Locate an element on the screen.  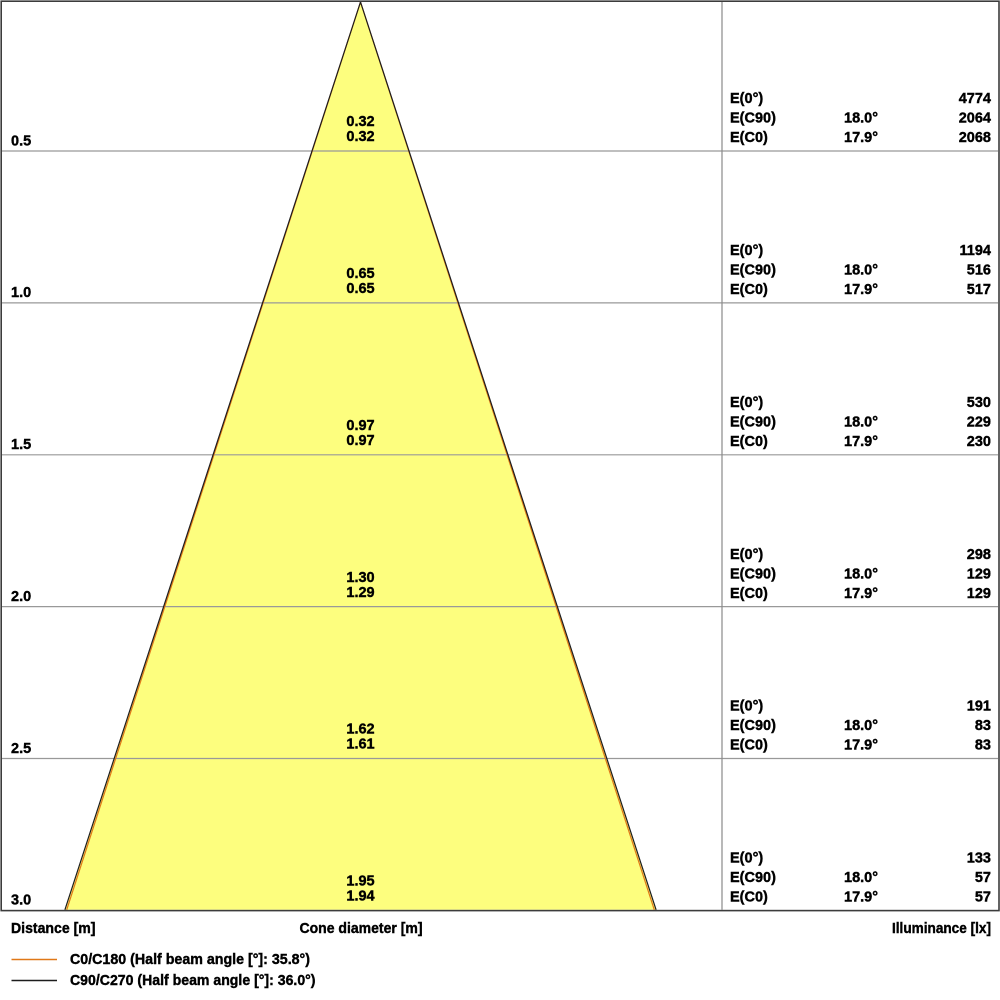
svg-text: 1.62 is located at coordinates (360, 730).